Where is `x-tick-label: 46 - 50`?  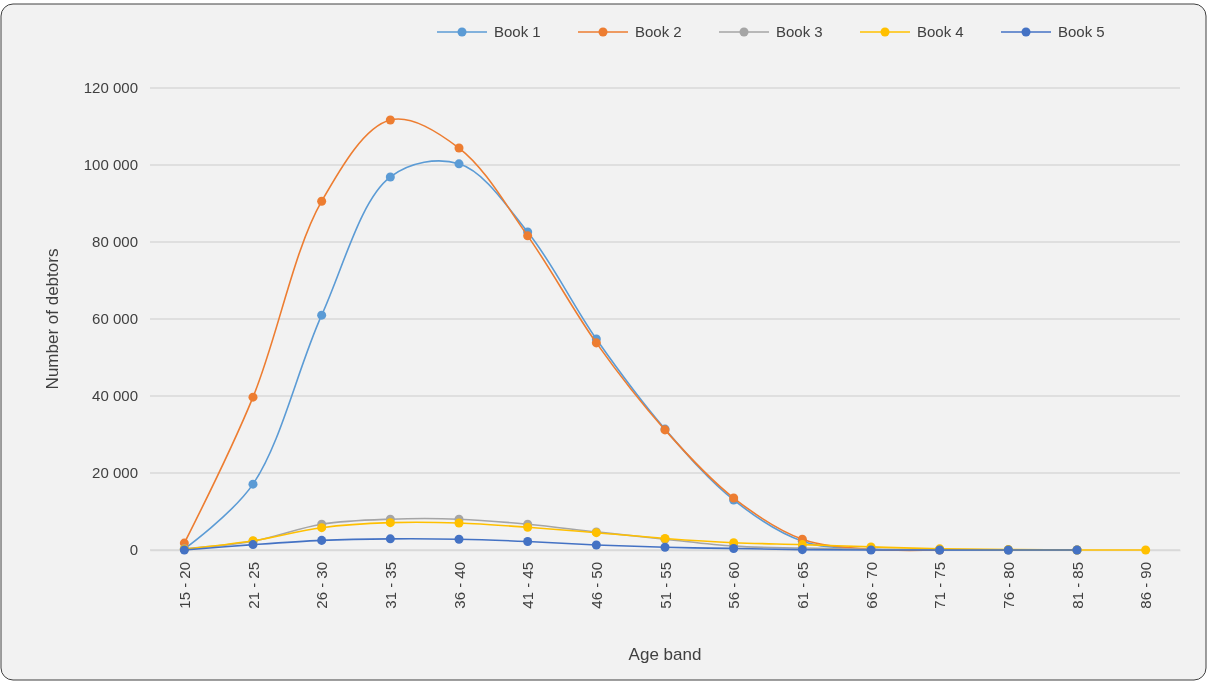
x-tick-label: 46 - 50 is located at coordinates (597, 585).